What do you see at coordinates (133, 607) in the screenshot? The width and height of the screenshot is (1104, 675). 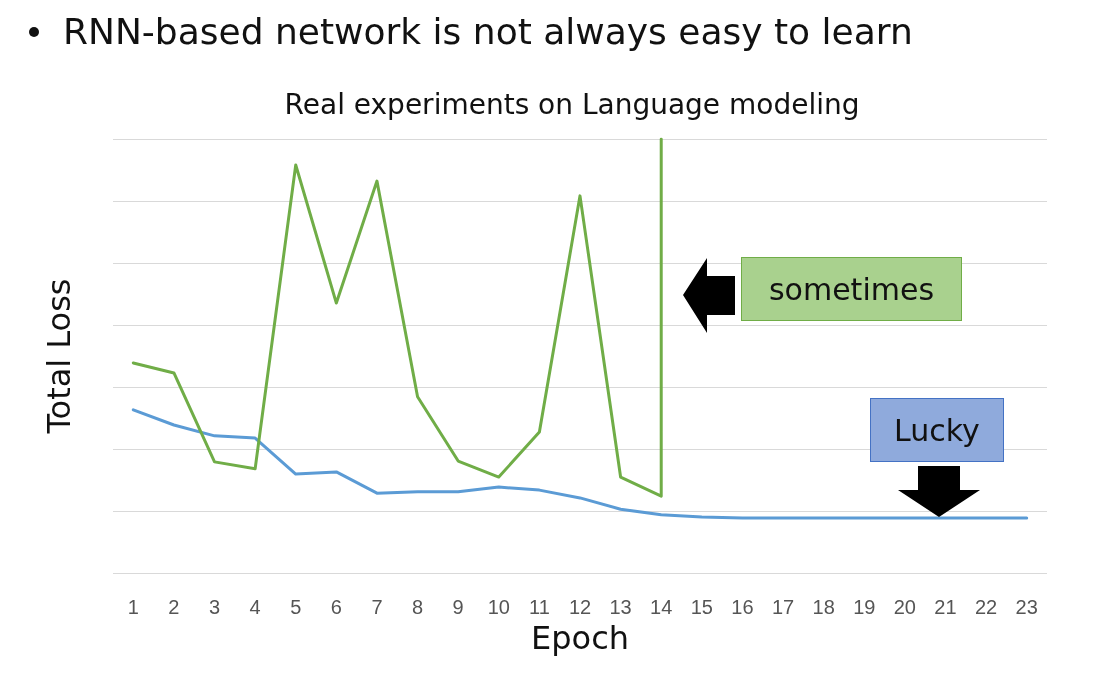 I see `x-tick-label: 1` at bounding box center [133, 607].